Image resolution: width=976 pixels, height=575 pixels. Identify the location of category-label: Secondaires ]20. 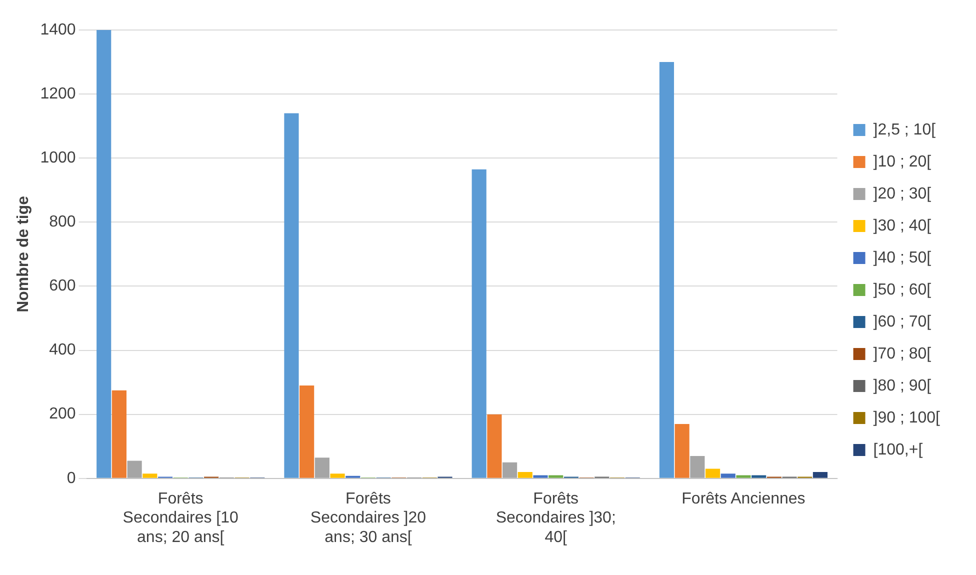
(368, 518).